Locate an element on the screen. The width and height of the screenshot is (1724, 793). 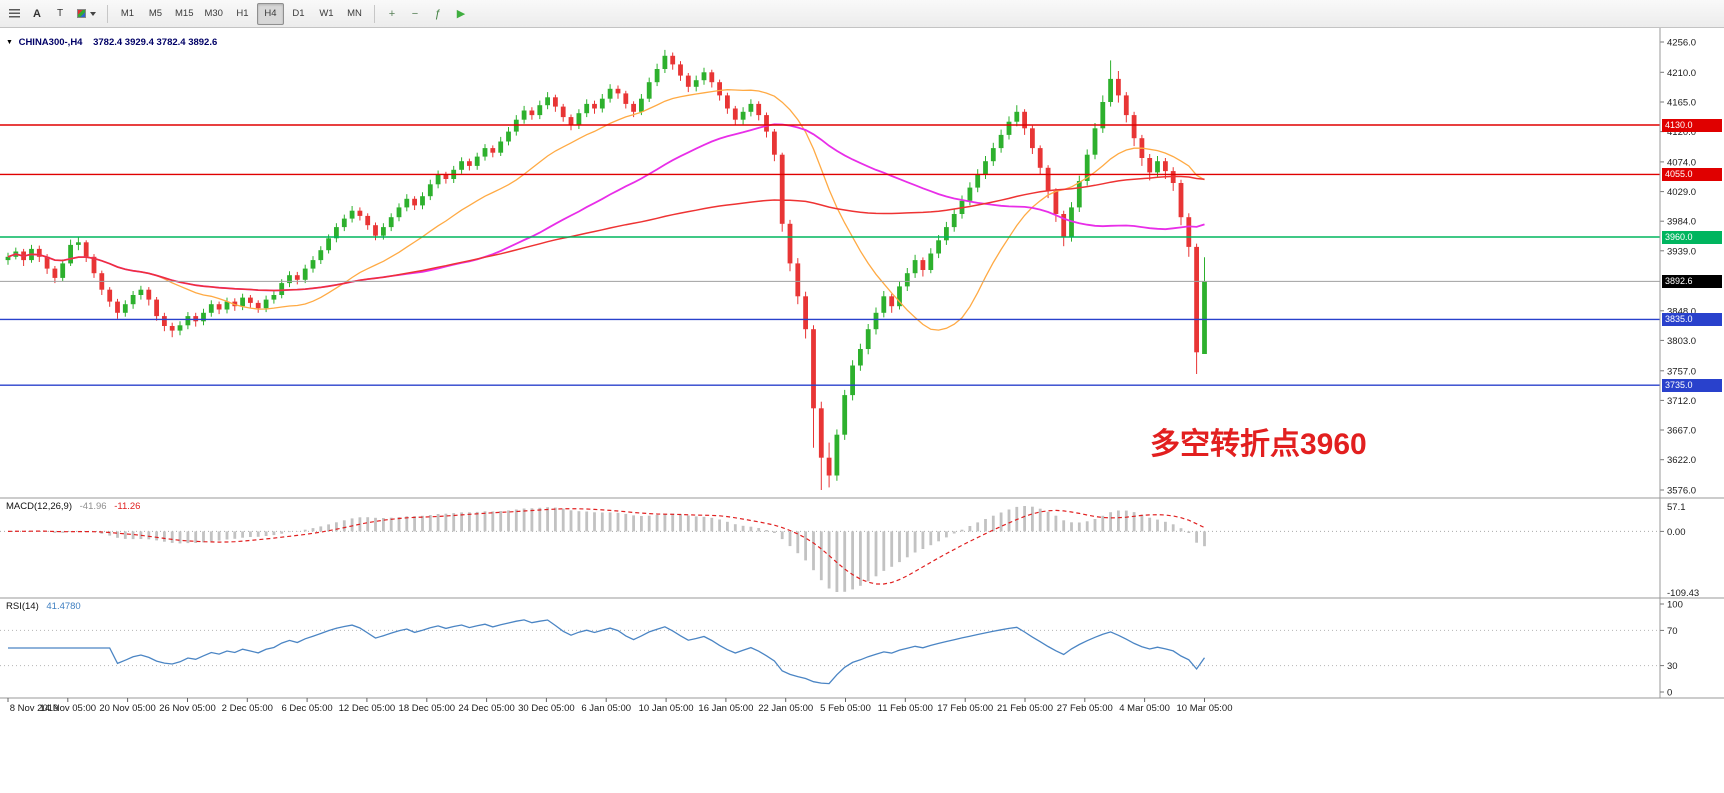
text-tool-button: A is located at coordinates (37, 14).